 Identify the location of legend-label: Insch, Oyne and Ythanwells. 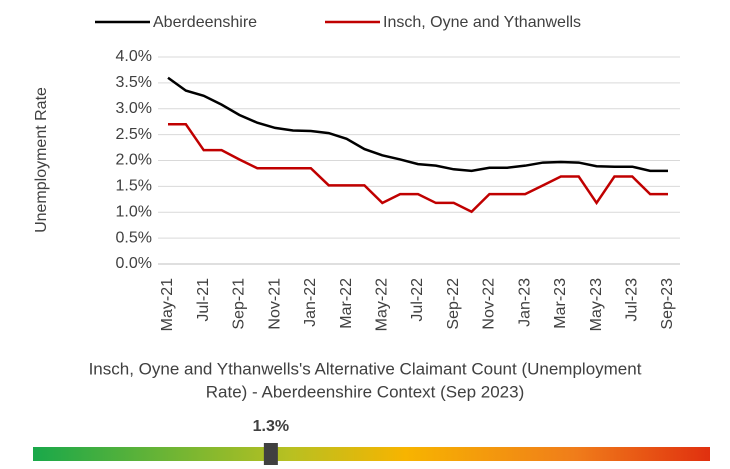
(482, 22).